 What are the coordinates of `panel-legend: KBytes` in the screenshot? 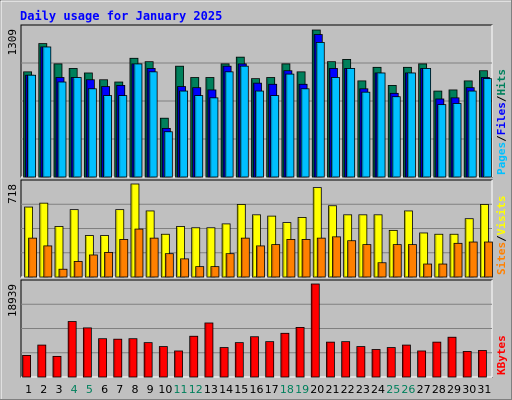 It's located at (501, 355).